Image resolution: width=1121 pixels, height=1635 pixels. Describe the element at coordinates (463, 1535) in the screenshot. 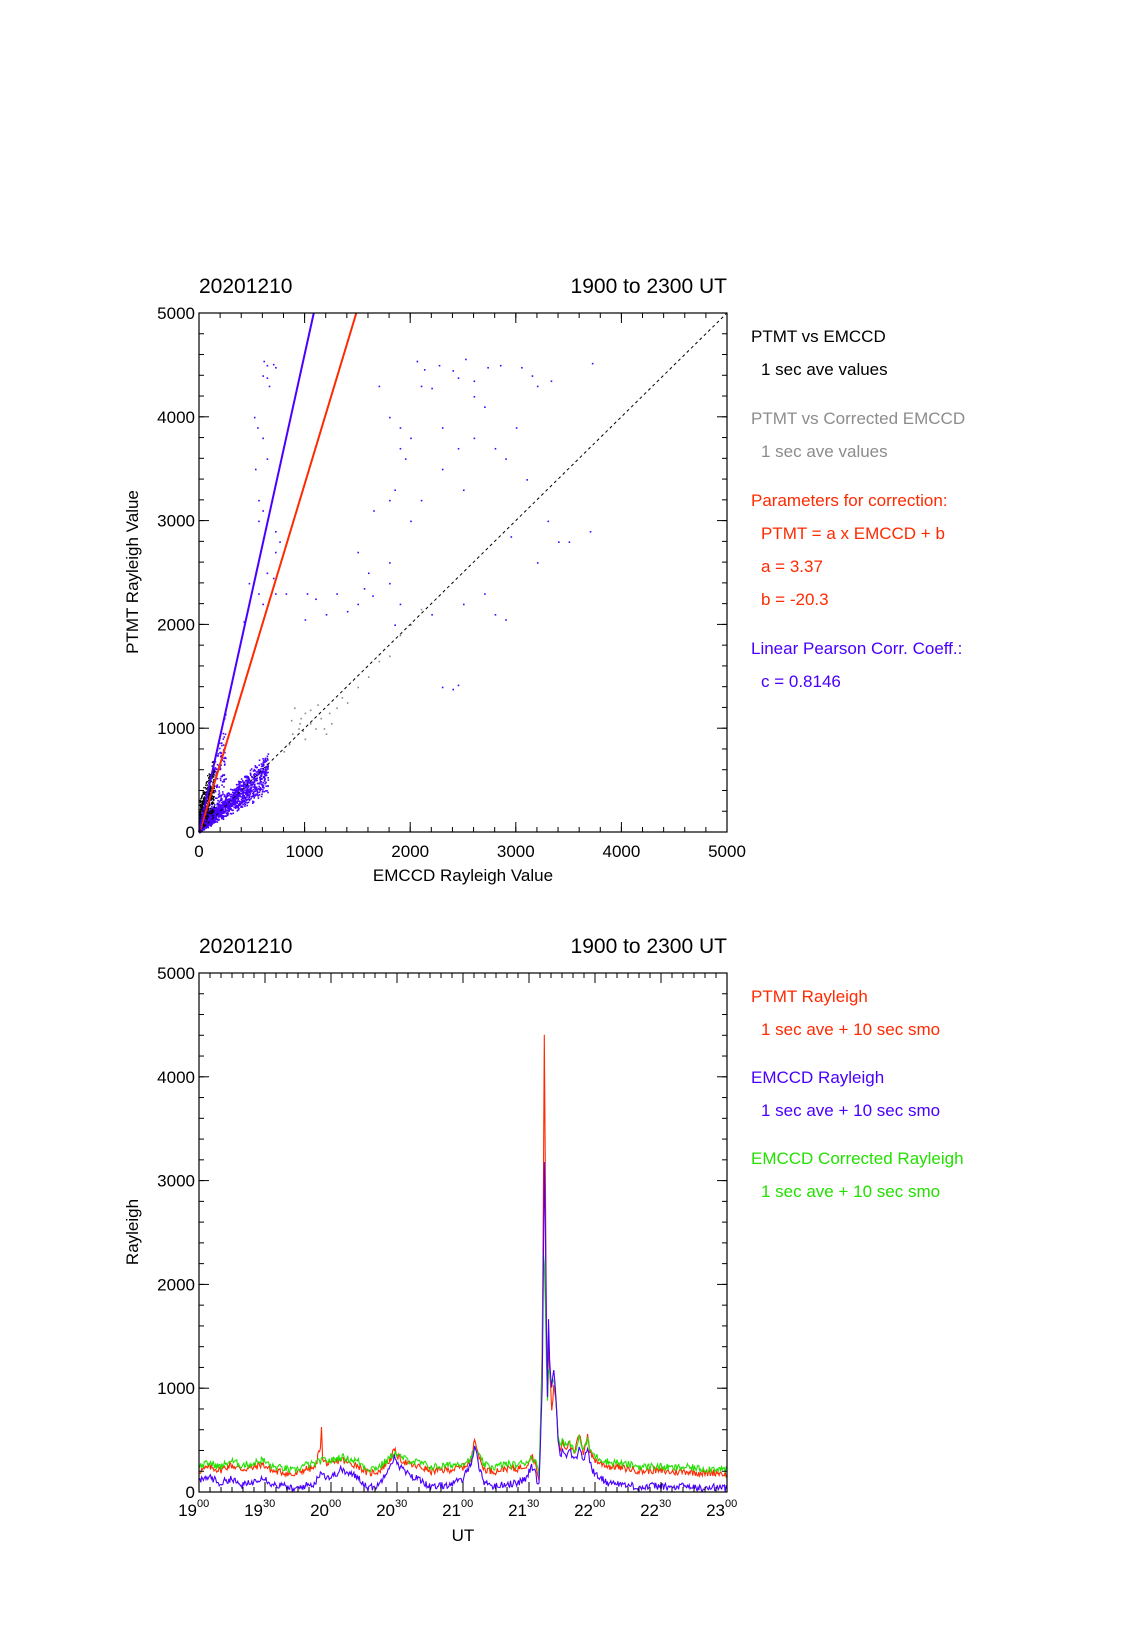

I see `timeseries-x-axis-label: UT` at that location.